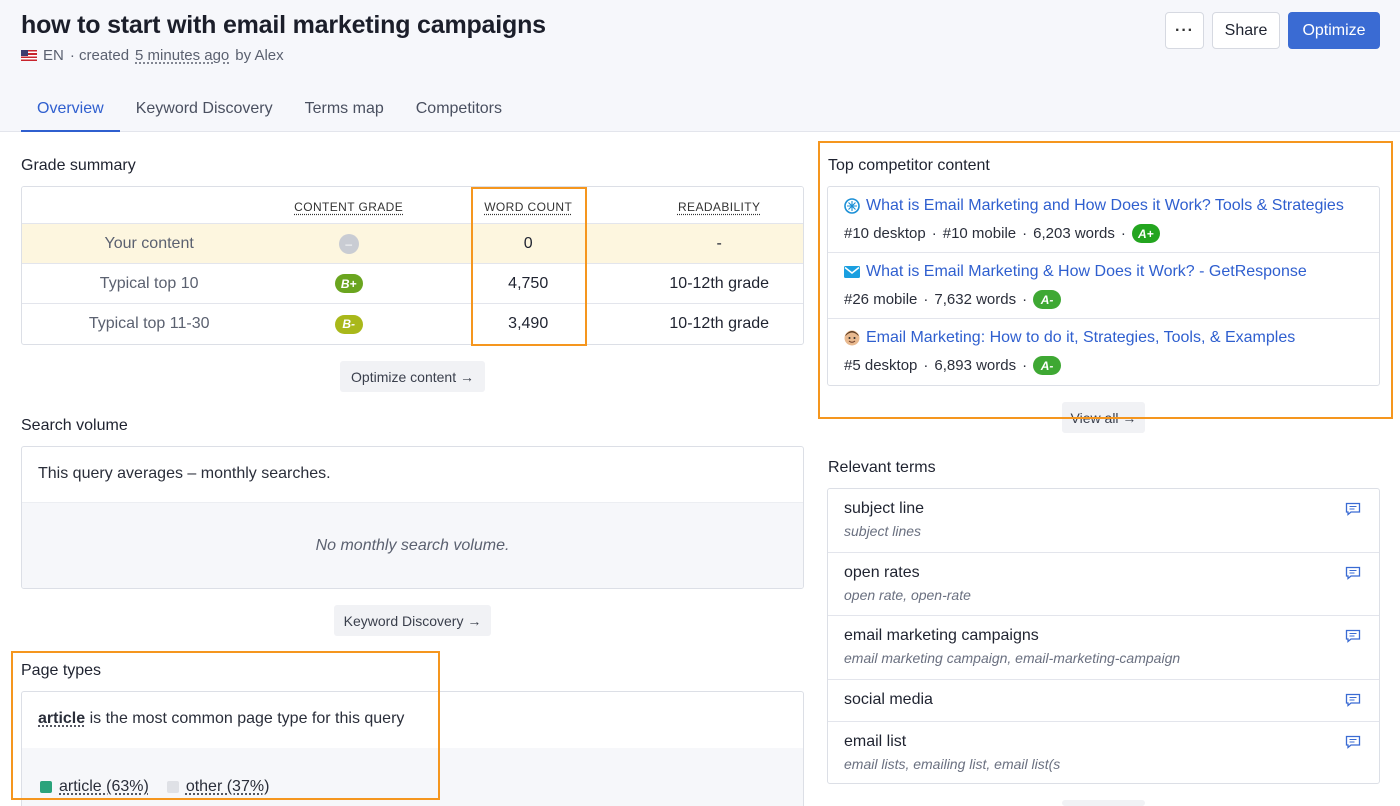  I want to click on term-name: email list, so click(875, 741).